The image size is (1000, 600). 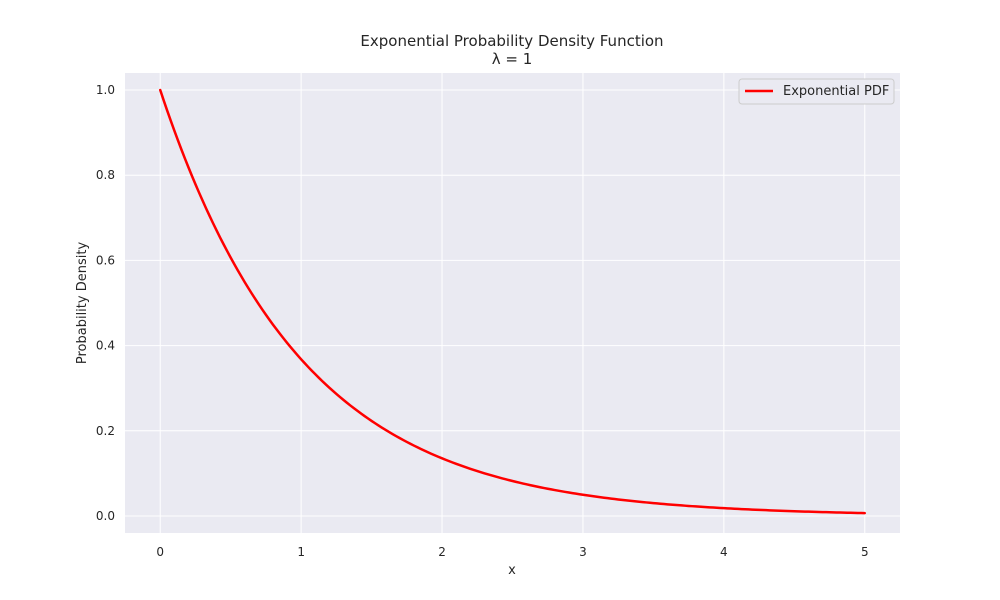 I want to click on x-tick-label: 1, so click(x=301, y=552).